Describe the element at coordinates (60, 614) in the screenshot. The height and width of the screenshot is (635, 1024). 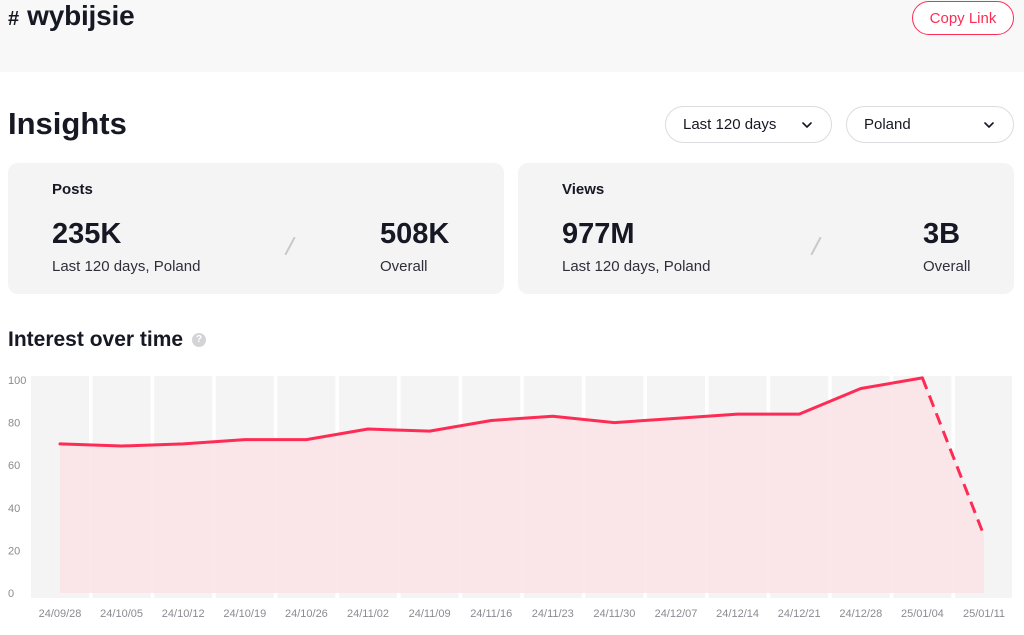
I see `x-tick-label: 24/09/28` at that location.